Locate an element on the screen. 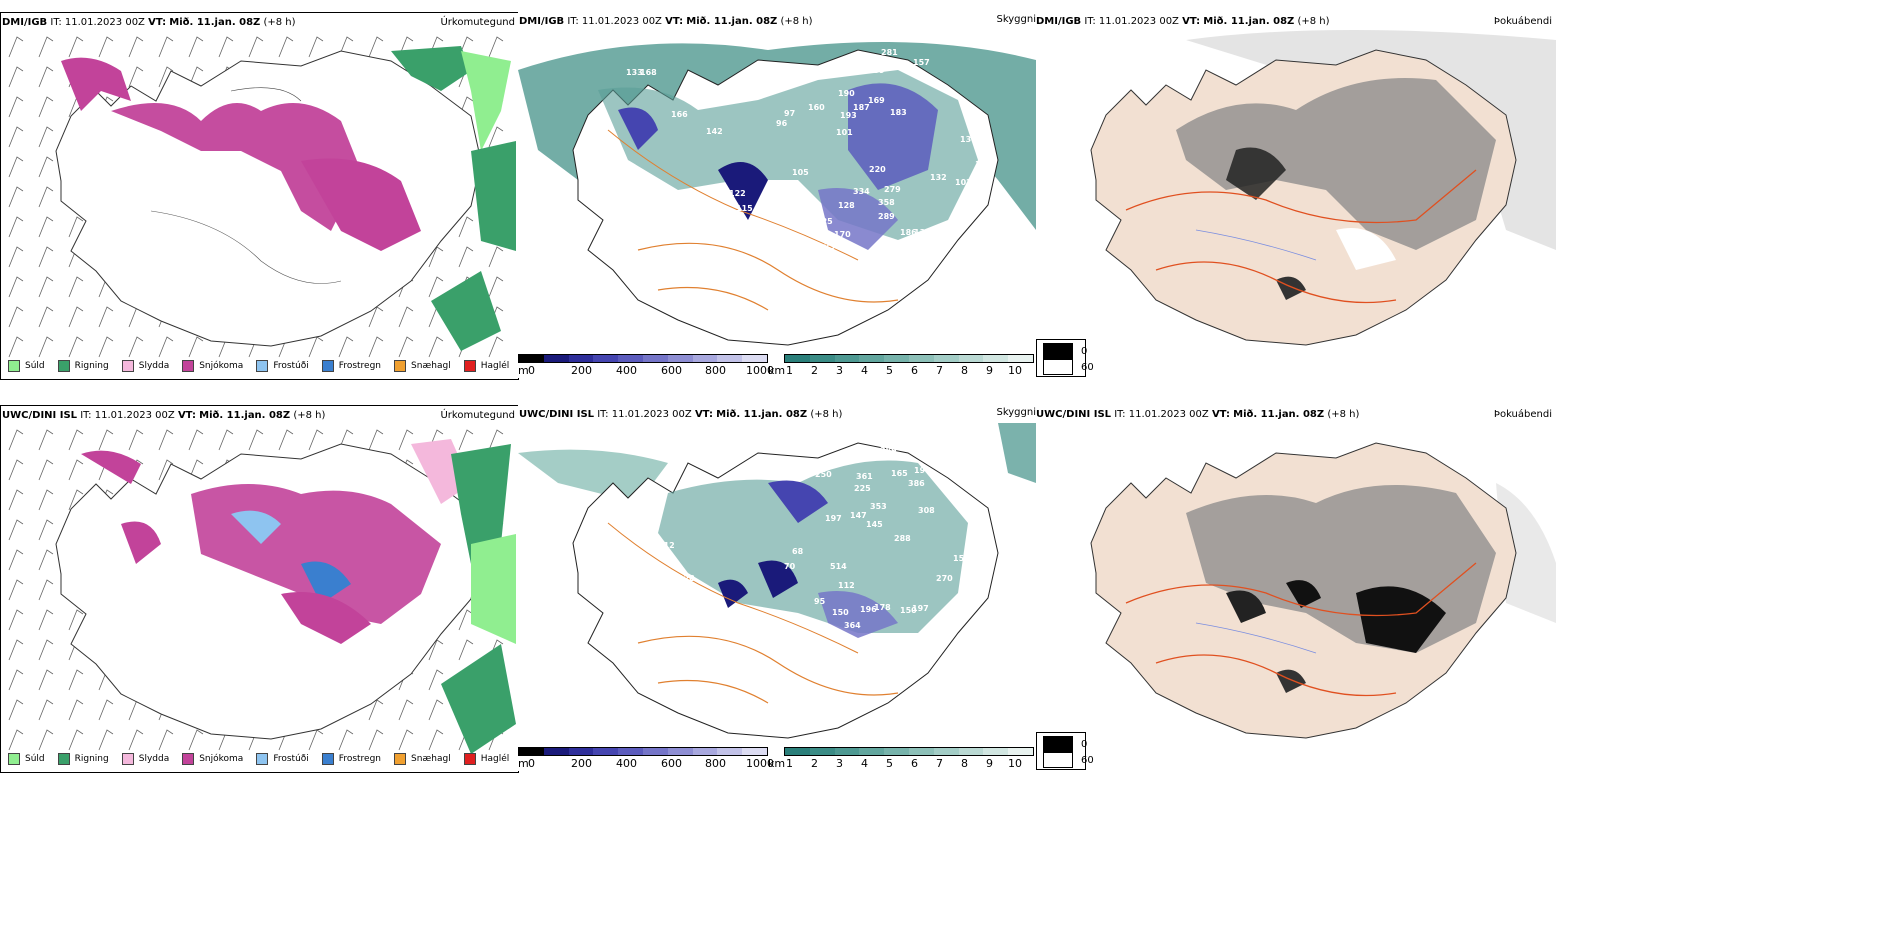 The image size is (1900, 950). station-value: 150 is located at coordinates (908, 610).